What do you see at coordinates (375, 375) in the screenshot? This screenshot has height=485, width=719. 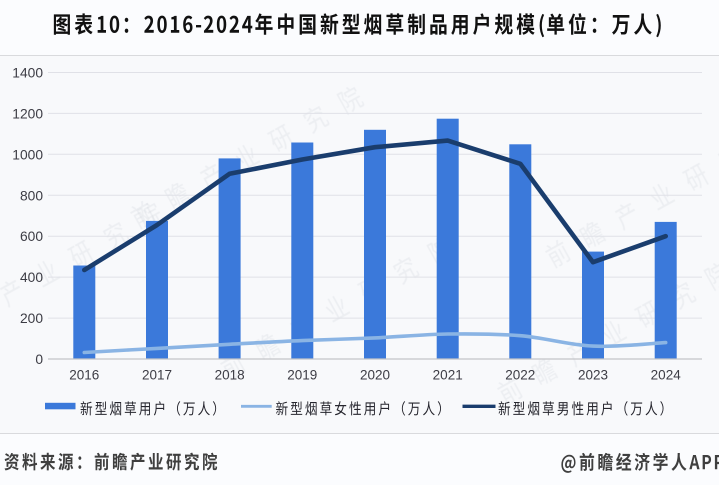 I see `svg-text: 2020` at bounding box center [375, 375].